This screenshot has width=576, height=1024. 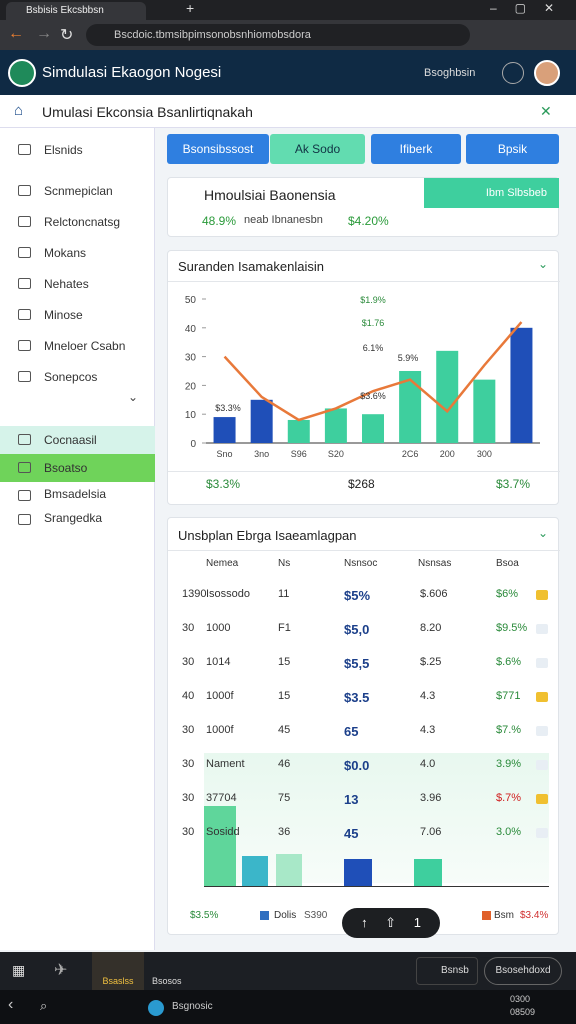 What do you see at coordinates (85, 346) in the screenshot?
I see `nav-item: Mneloer Csabn` at bounding box center [85, 346].